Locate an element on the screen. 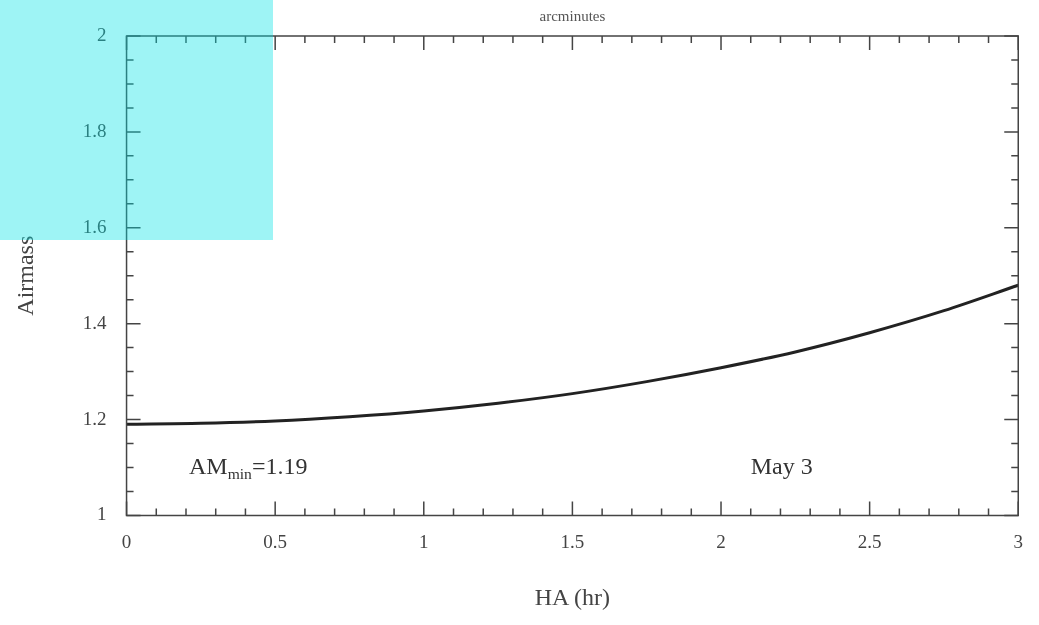 This screenshot has height=625, width=1039. y-axis-title: Airmass is located at coordinates (24, 275).